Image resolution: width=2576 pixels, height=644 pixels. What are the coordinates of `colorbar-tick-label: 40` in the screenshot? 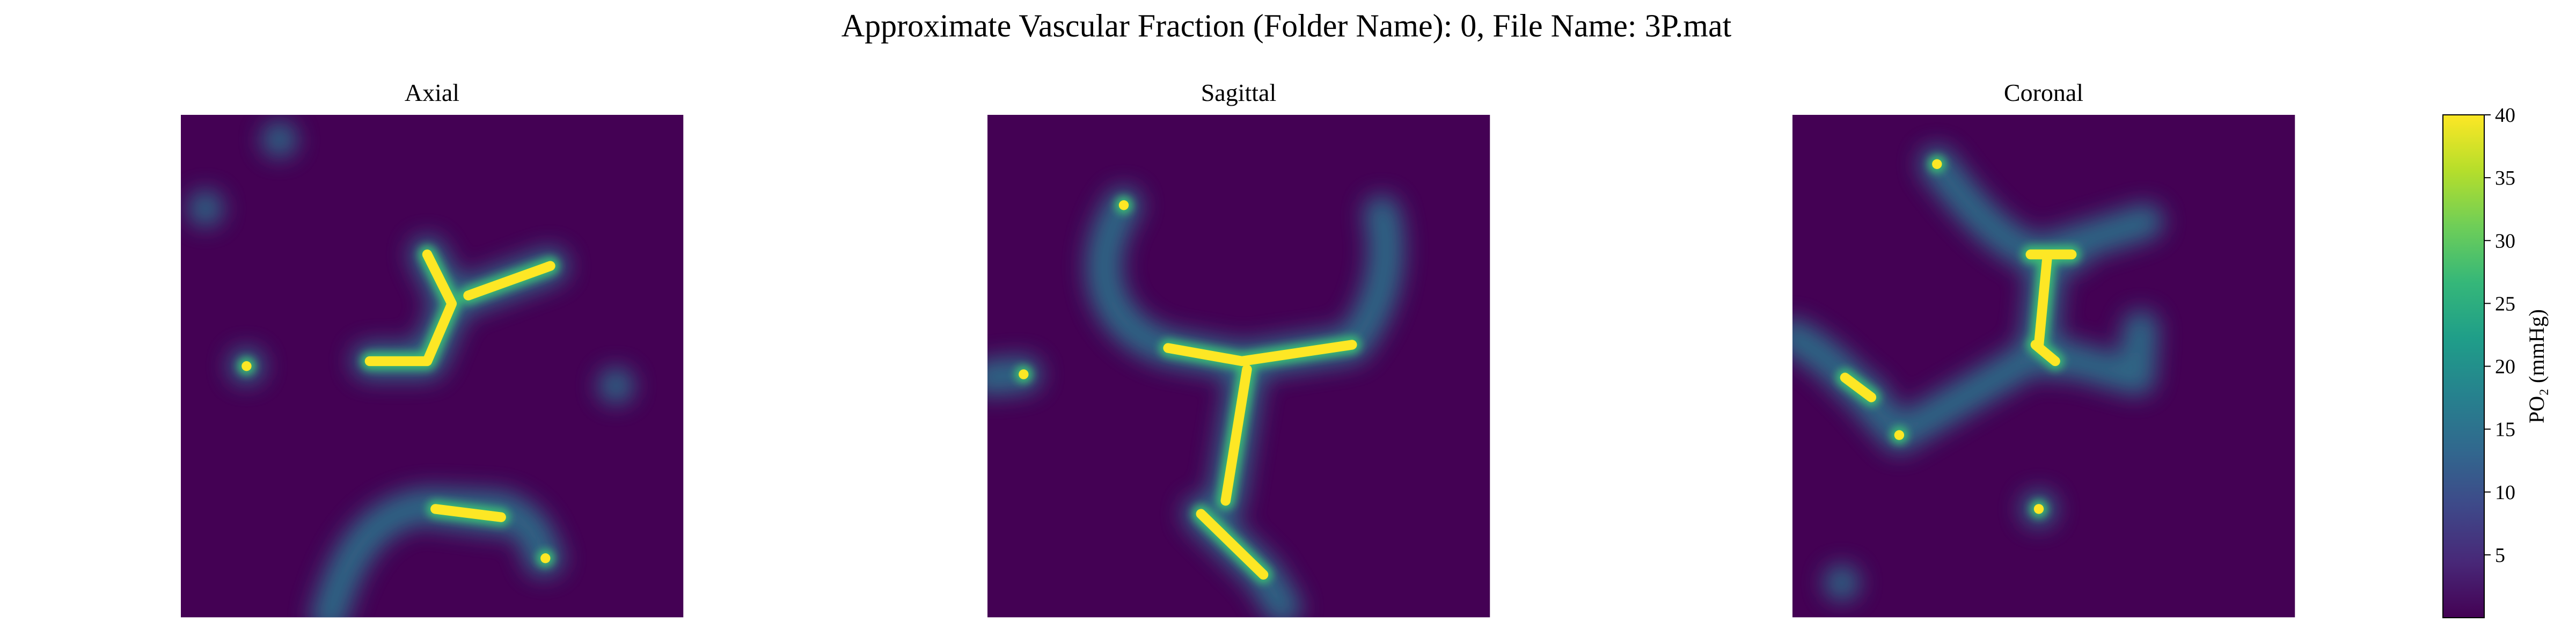 It's located at (2505, 115).